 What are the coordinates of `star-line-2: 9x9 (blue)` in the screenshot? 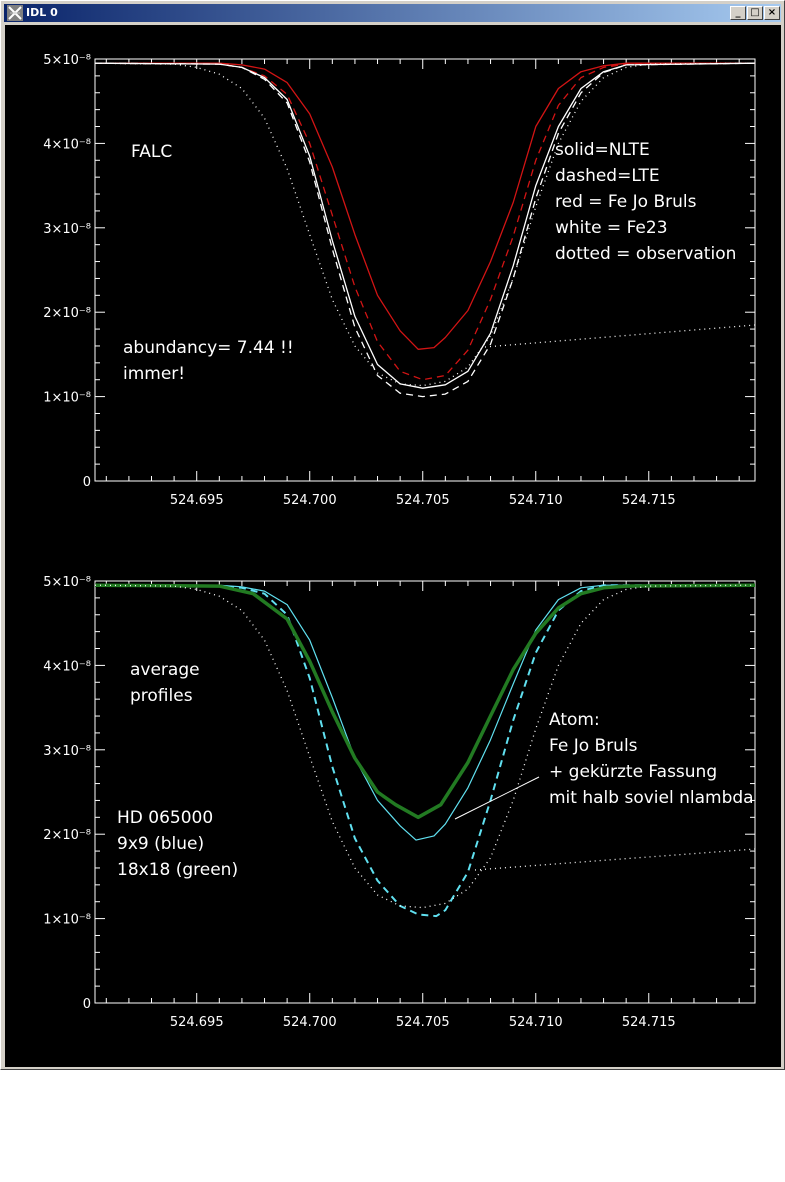 It's located at (161, 844).